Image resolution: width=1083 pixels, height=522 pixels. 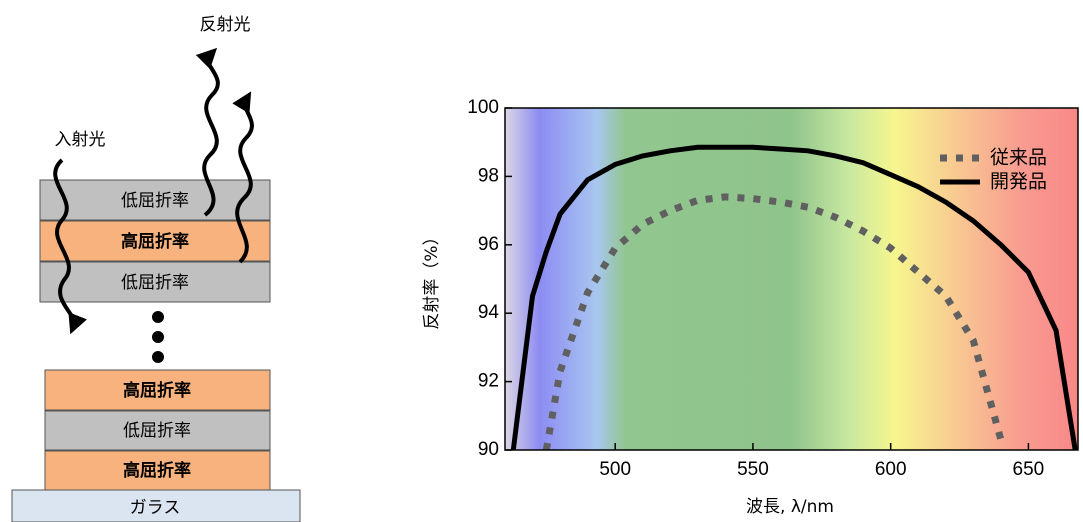 What do you see at coordinates (70, 246) in the screenshot?
I see `incident-arrow` at bounding box center [70, 246].